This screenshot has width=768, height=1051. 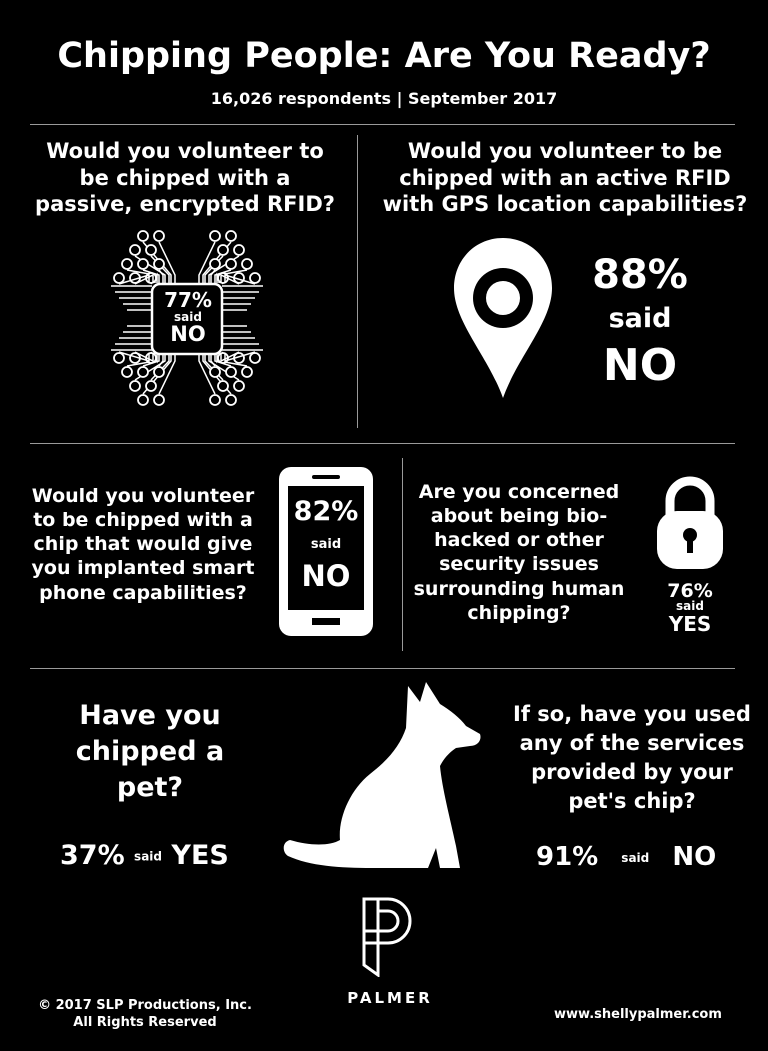 What do you see at coordinates (145, 1005) in the screenshot?
I see `copyright: © 2017 SLP Productions, Inc.` at bounding box center [145, 1005].